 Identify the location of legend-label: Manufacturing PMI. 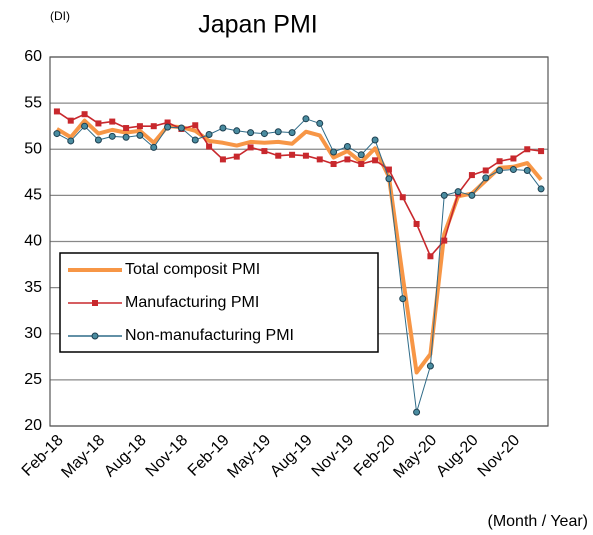
(192, 302).